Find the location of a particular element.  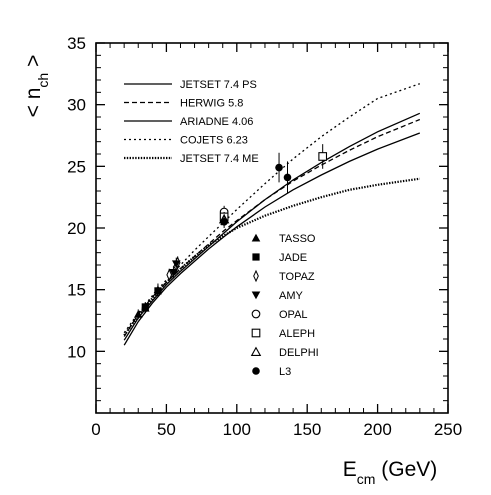

legend-label-amy: AMY is located at coordinates (291, 296).